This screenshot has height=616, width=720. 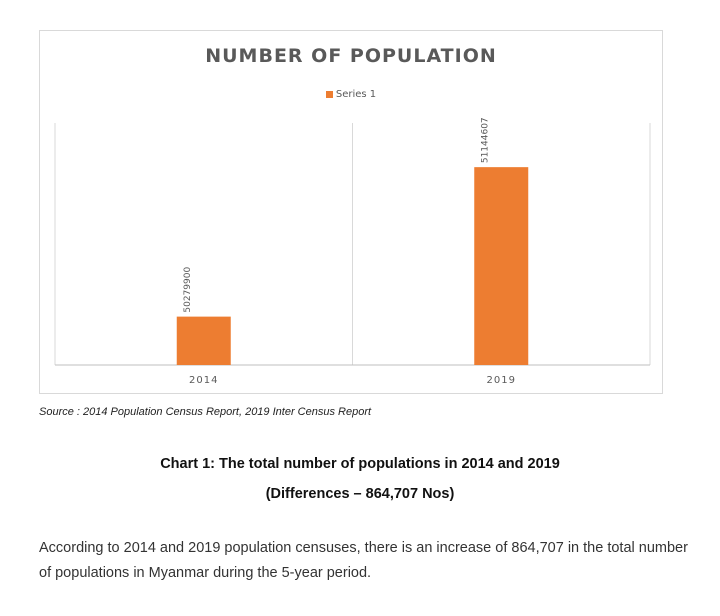 What do you see at coordinates (360, 494) in the screenshot?
I see `chart-caption-subtitle: (Differences – 864,707 Nos)` at bounding box center [360, 494].